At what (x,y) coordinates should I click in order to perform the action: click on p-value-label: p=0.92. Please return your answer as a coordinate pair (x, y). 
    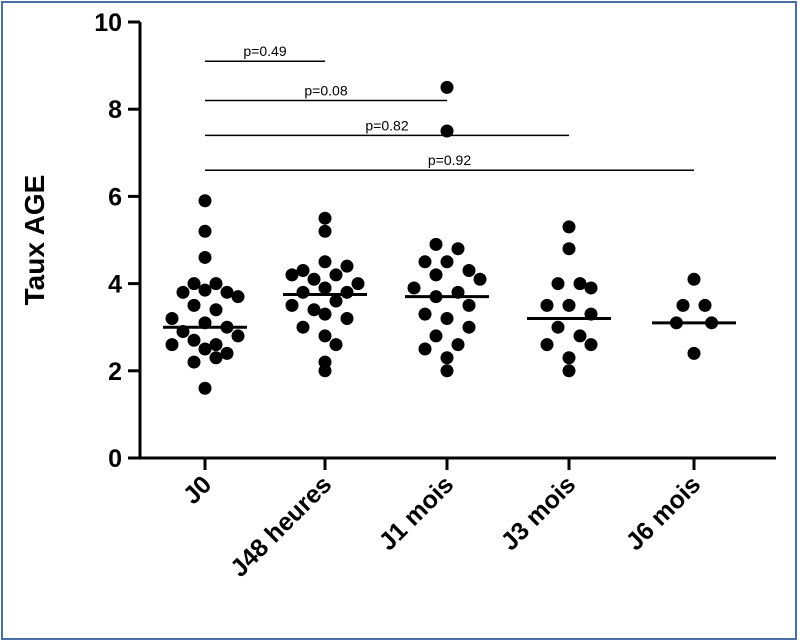
    Looking at the image, I should click on (449, 160).